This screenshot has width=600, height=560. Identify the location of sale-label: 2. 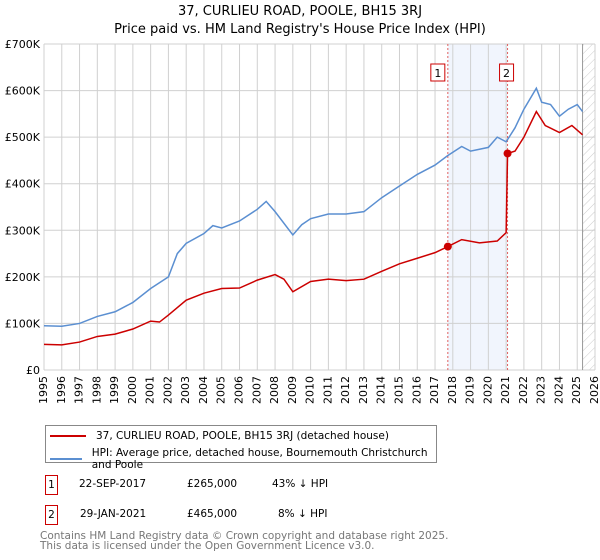
(506, 73).